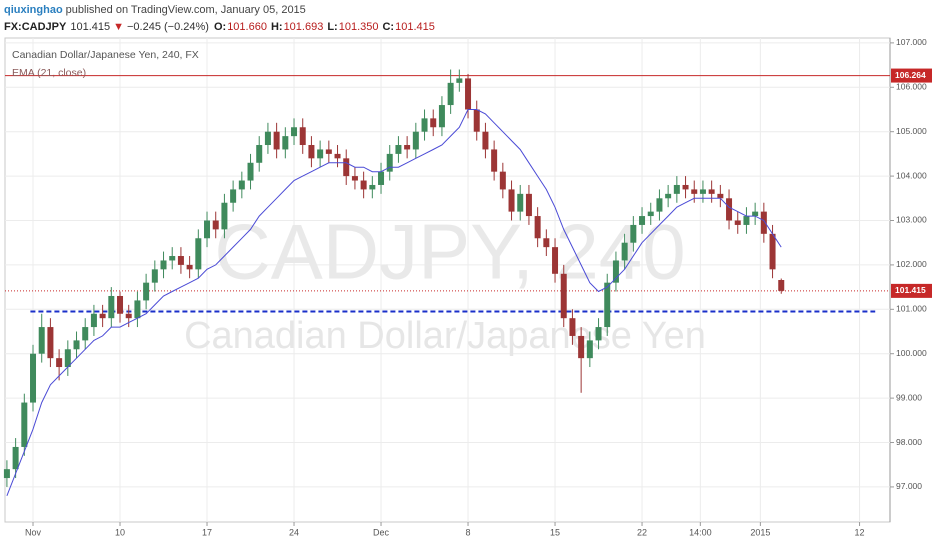  Describe the element at coordinates (911, 131) in the screenshot. I see `y-tick-label: 105.000` at that location.